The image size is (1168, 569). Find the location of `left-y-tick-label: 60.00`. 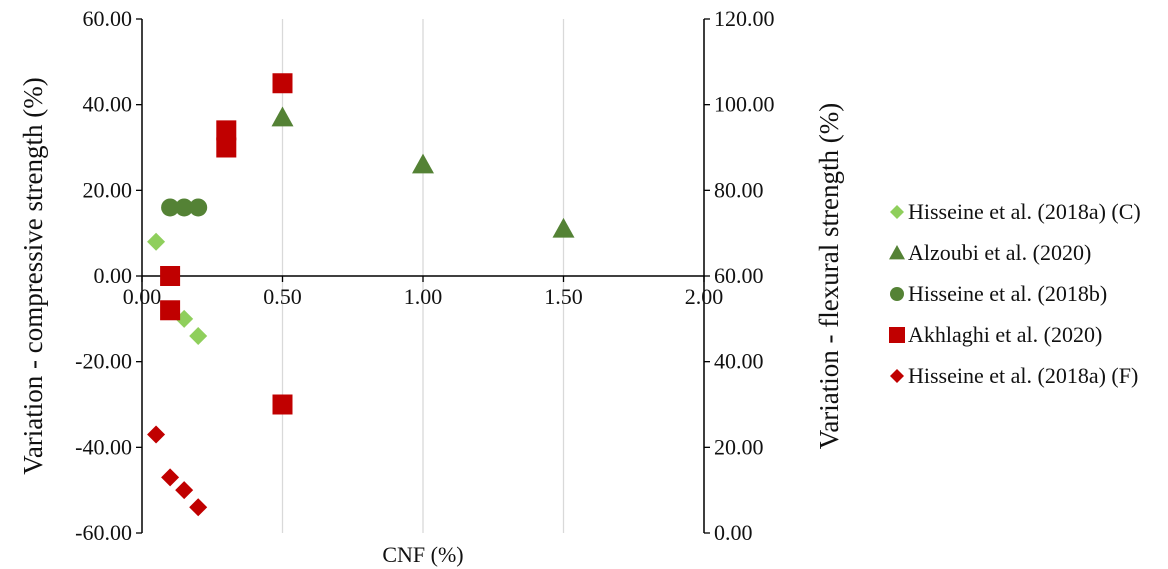

left-y-tick-label: 60.00 is located at coordinates (108, 18).